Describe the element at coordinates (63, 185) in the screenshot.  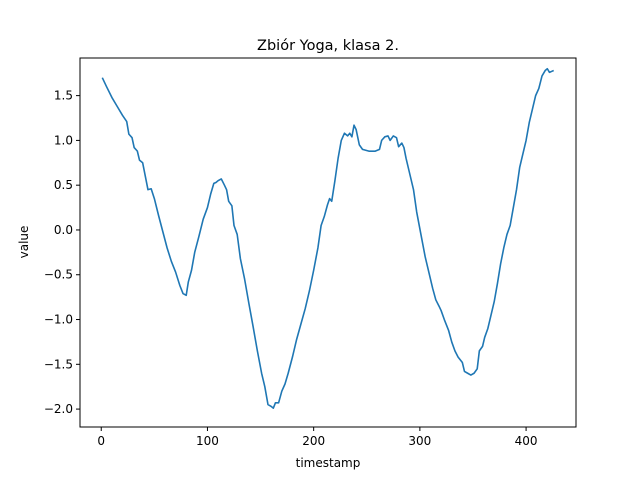
I see `y-tick-label: 0.5` at that location.